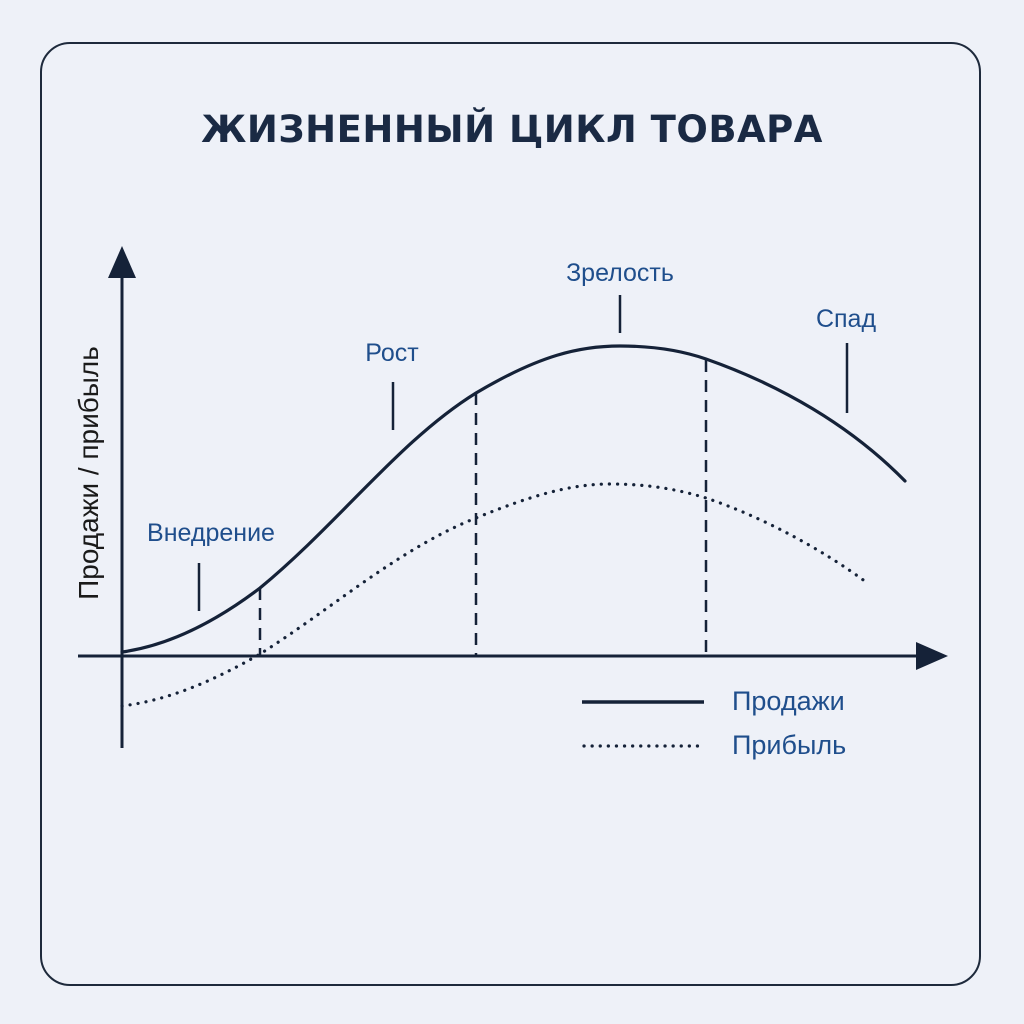 This screenshot has width=1024, height=1024. What do you see at coordinates (789, 745) in the screenshot?
I see `legend-profit-label: Прибыль` at bounding box center [789, 745].